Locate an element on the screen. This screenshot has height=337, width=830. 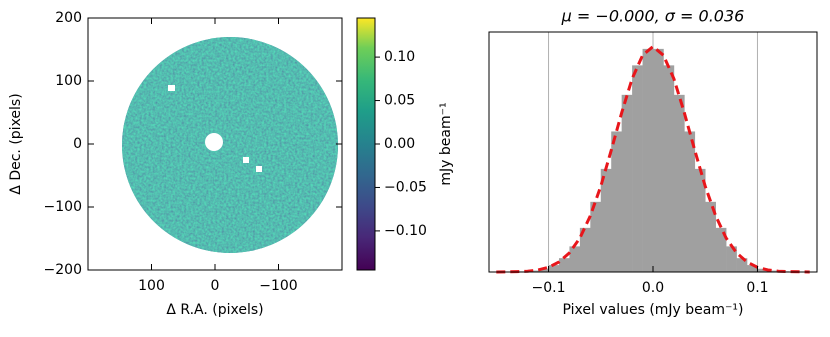
x-tick-label: −0.1 is located at coordinates (549, 288).